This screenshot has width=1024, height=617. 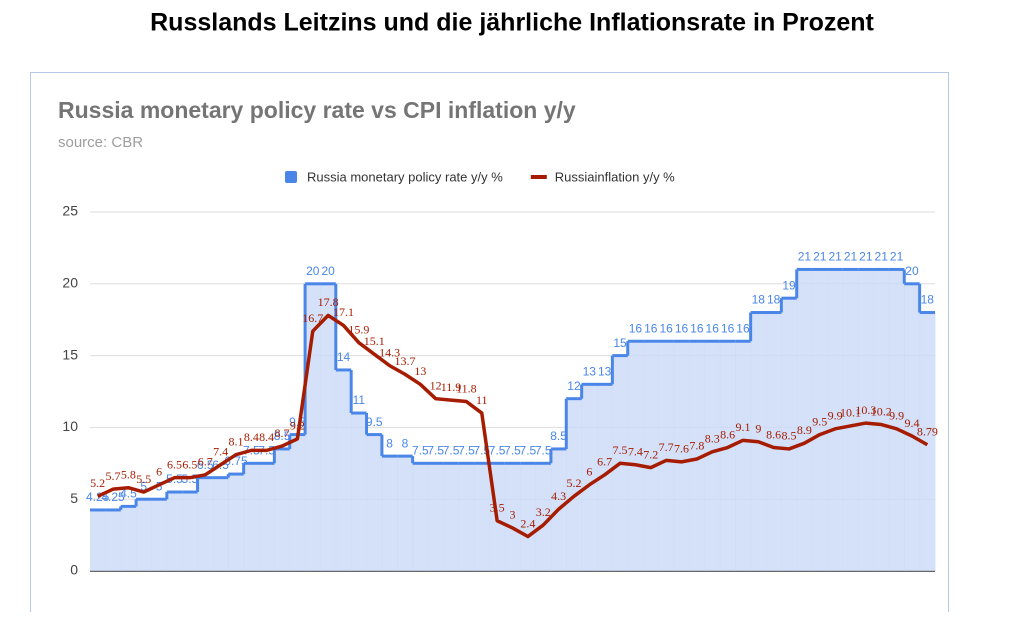 What do you see at coordinates (70, 354) in the screenshot?
I see `y-tick-label: 15` at bounding box center [70, 354].